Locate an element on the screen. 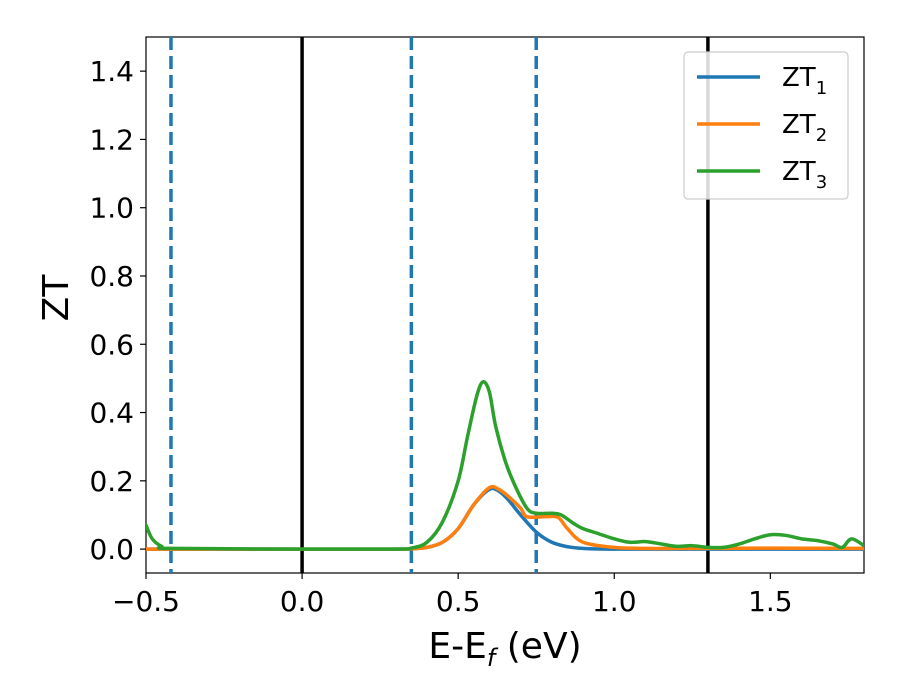 Image resolution: width=900 pixels, height=700 pixels. y-axis-label: ZT is located at coordinates (56, 298).